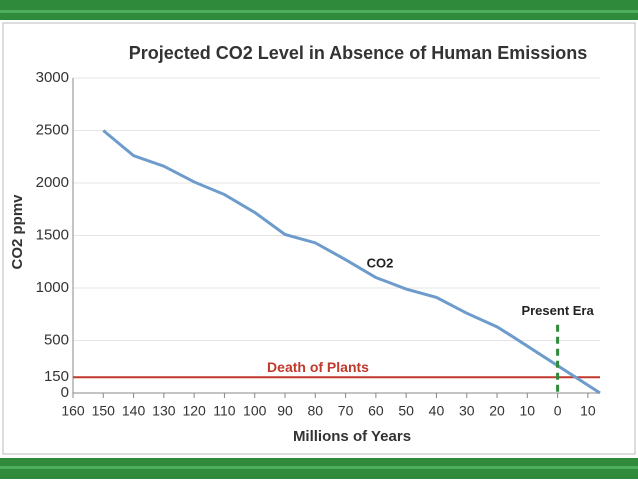 This screenshot has width=638, height=484. I want to click on y-tick-label: 500, so click(56, 339).